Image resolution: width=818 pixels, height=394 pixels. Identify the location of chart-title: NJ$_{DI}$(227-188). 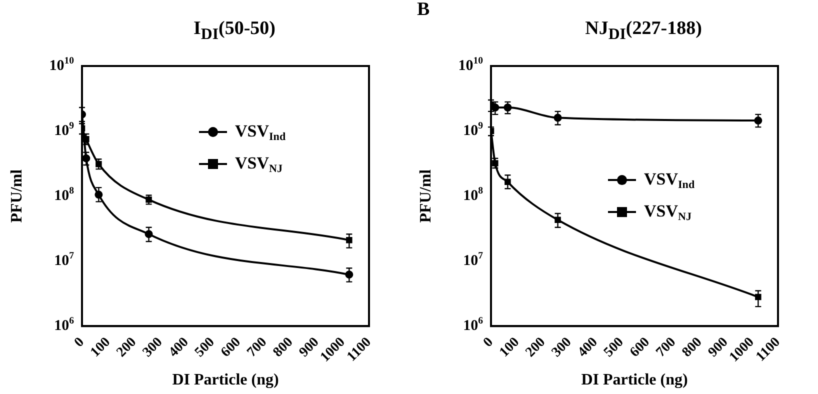
(643, 31).